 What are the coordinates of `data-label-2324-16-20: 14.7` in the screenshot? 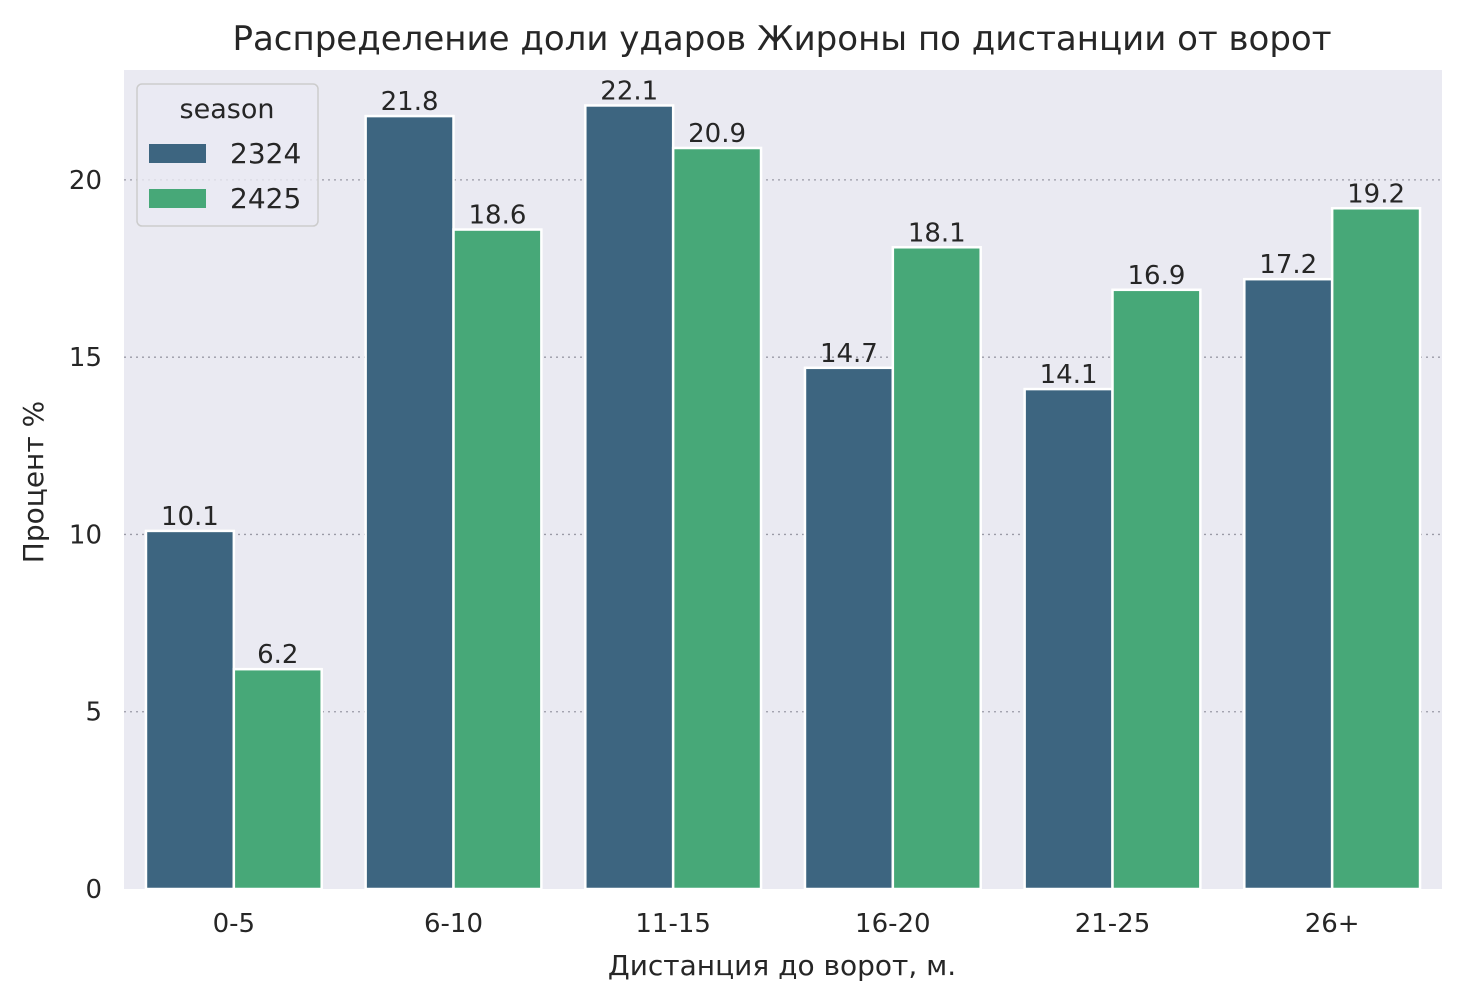 It's located at (849, 354).